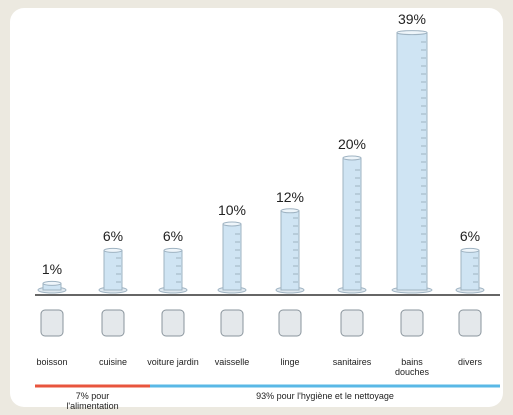  What do you see at coordinates (469, 362) in the screenshot?
I see `category-label: divers` at bounding box center [469, 362].